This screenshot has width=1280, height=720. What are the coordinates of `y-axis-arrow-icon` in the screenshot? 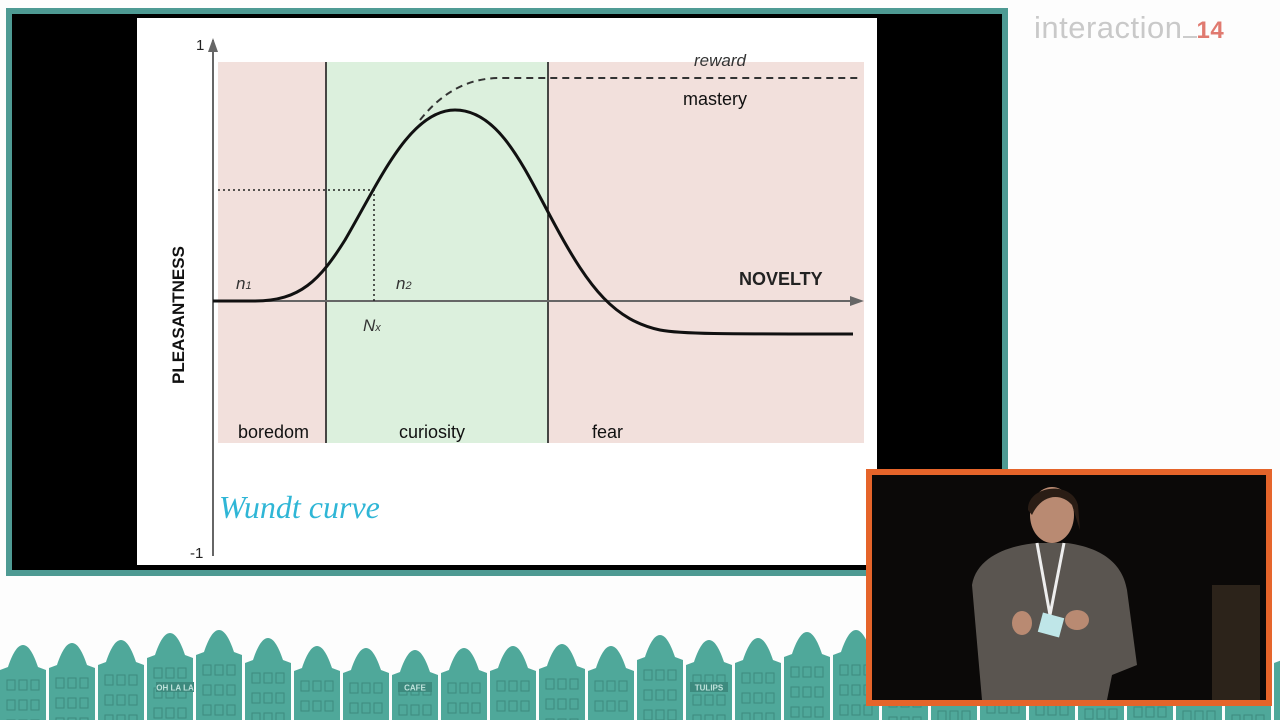 It's located at (213, 45).